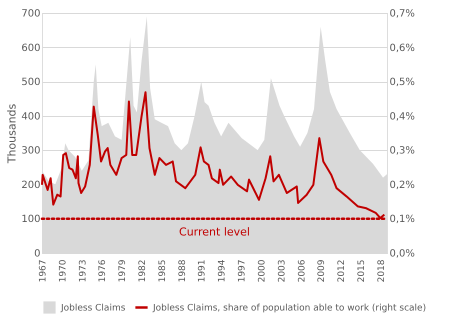 The image size is (449, 321). What do you see at coordinates (203, 271) in the screenshot?
I see `x-tick-label: 1991` at bounding box center [203, 271].